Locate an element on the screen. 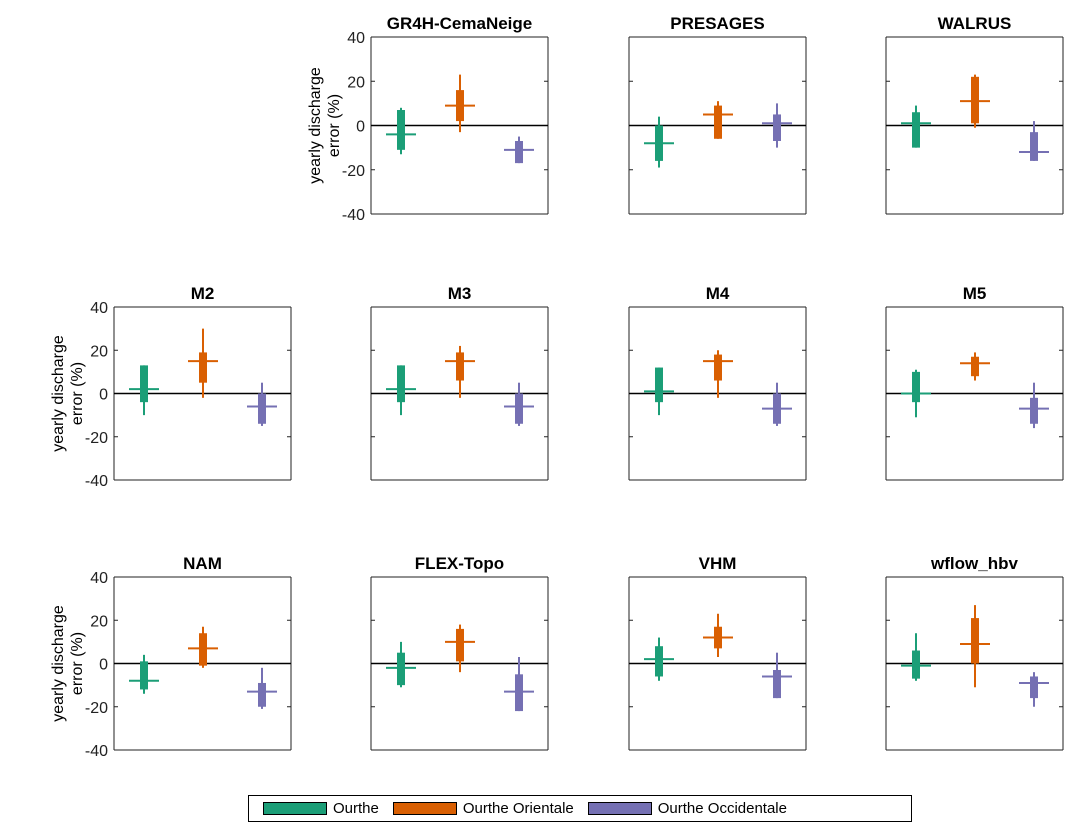 The image size is (1070, 824). legend-item-ourthe: Ourthe is located at coordinates (321, 808).